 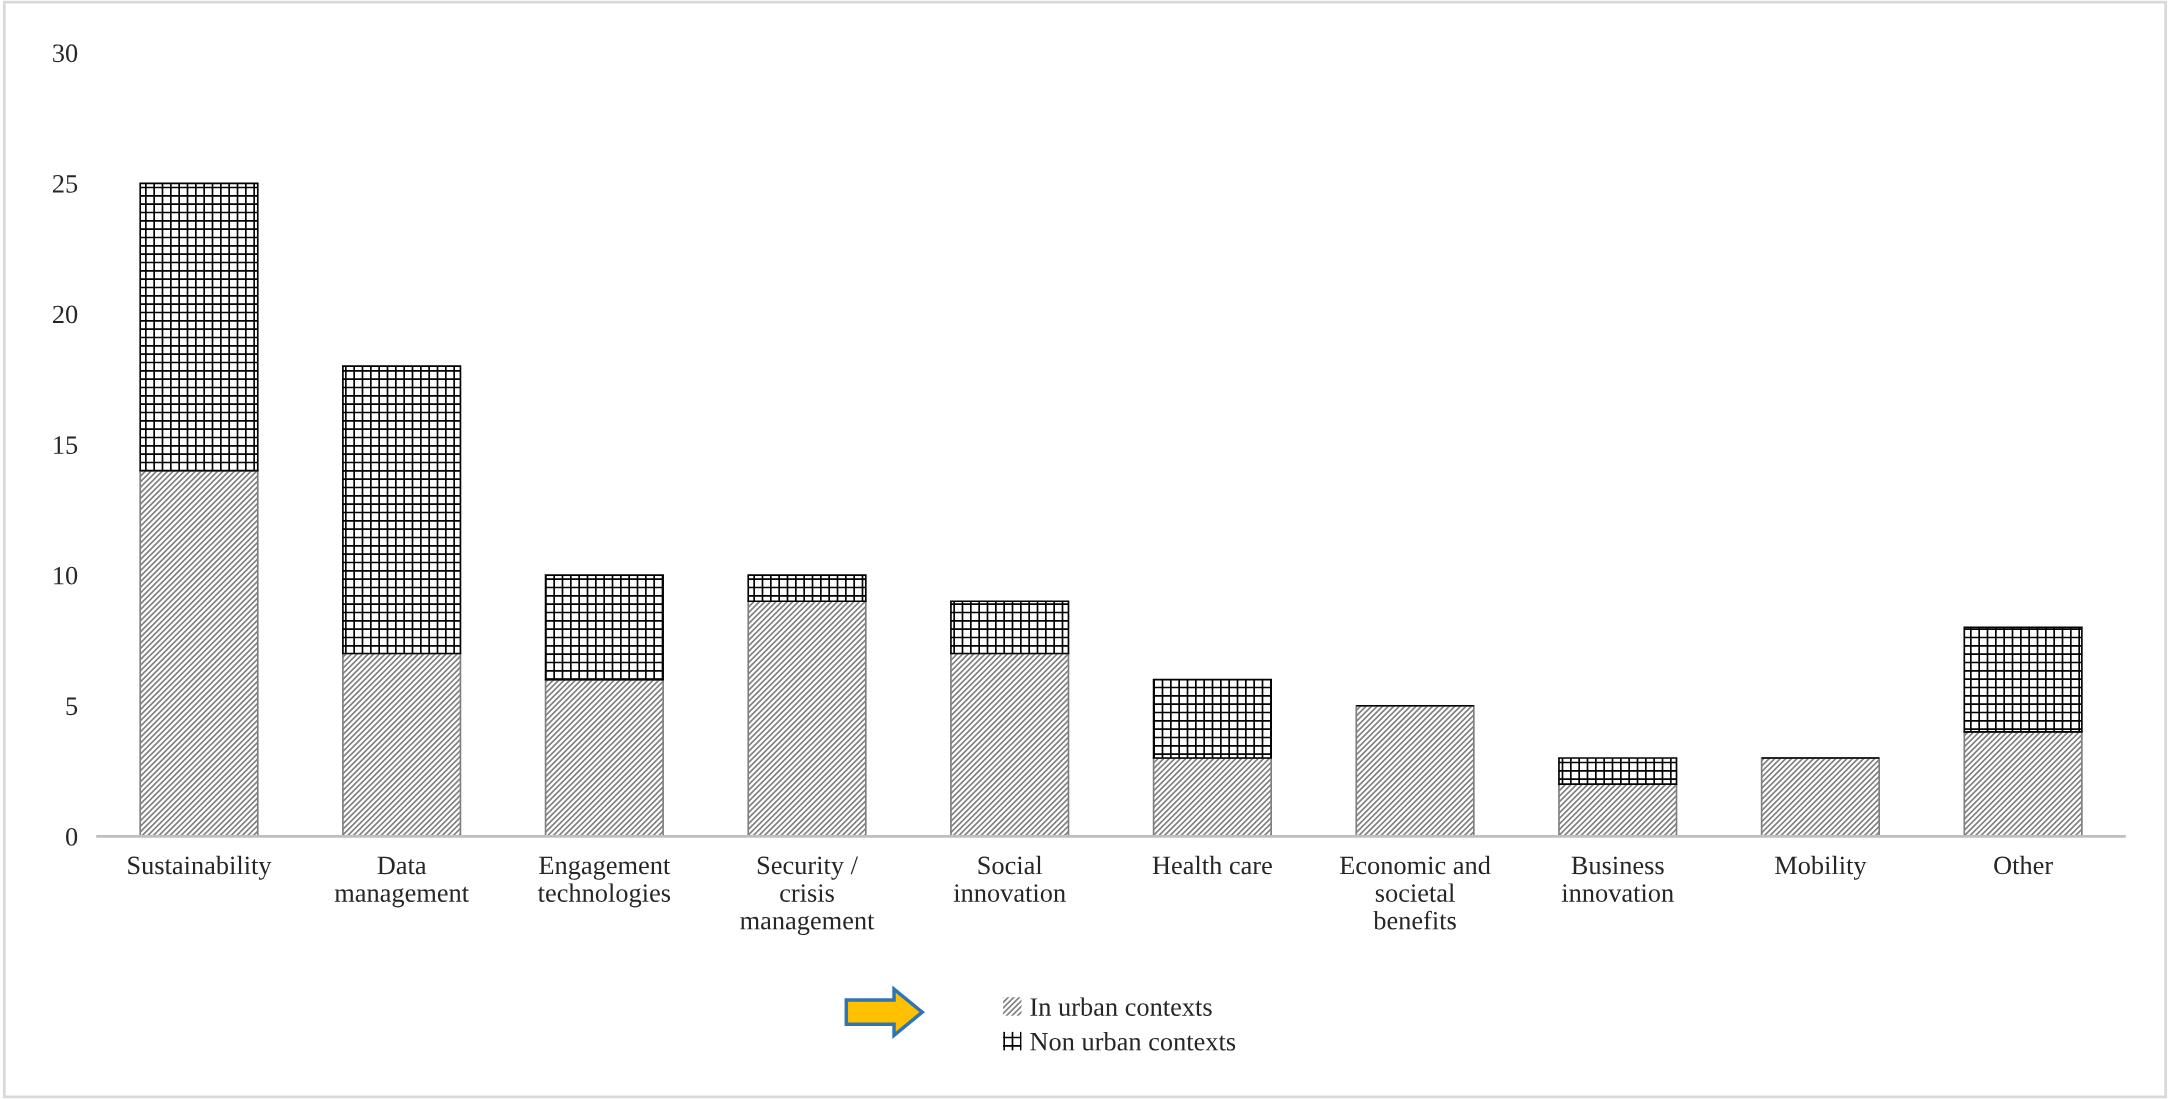 I want to click on x-tick-label: Data management, so click(x=401, y=882).